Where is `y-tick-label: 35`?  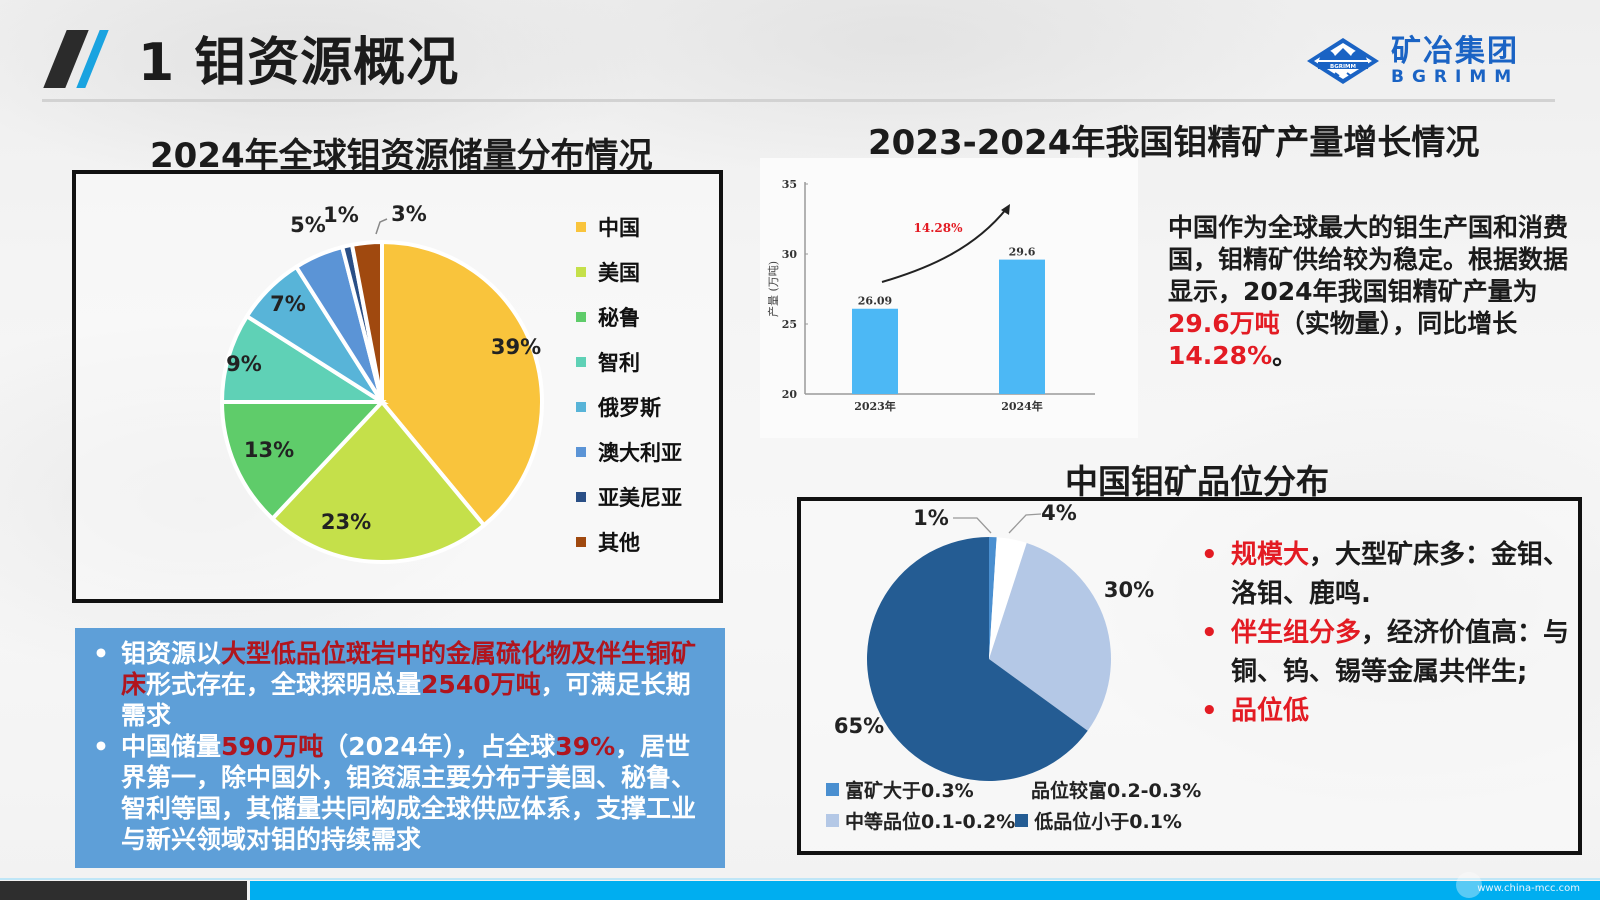 y-tick-label: 35 is located at coordinates (789, 184).